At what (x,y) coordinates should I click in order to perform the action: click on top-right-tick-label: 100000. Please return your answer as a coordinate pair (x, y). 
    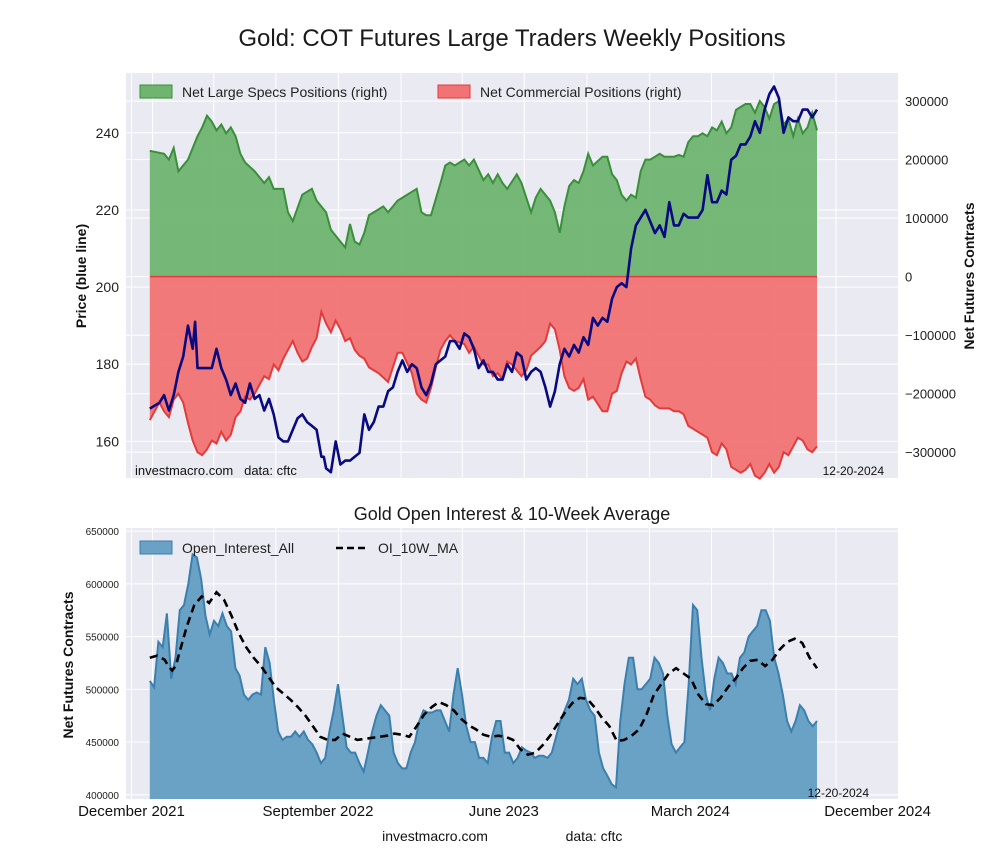
    Looking at the image, I should click on (926, 218).